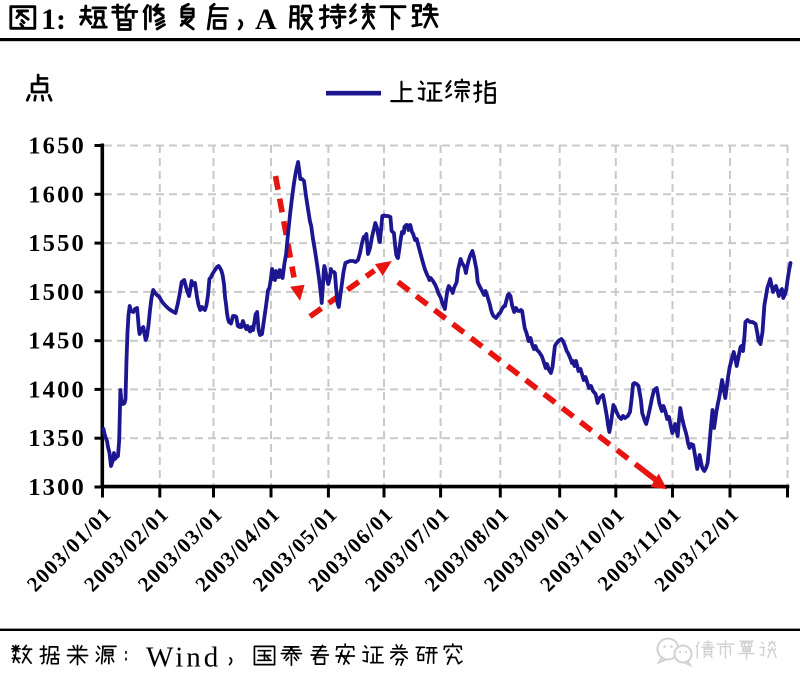  I want to click on svg-text: 1500, so click(57, 292).